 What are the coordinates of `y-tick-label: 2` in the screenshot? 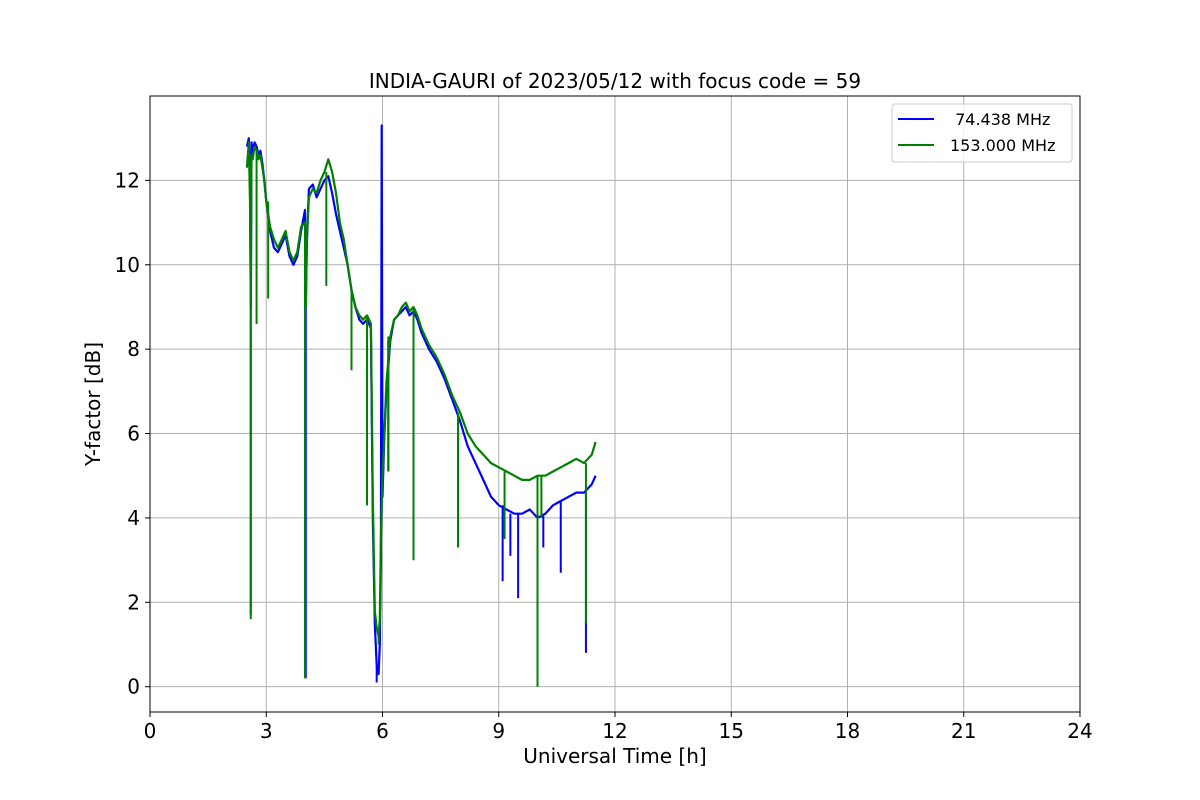 It's located at (133, 602).